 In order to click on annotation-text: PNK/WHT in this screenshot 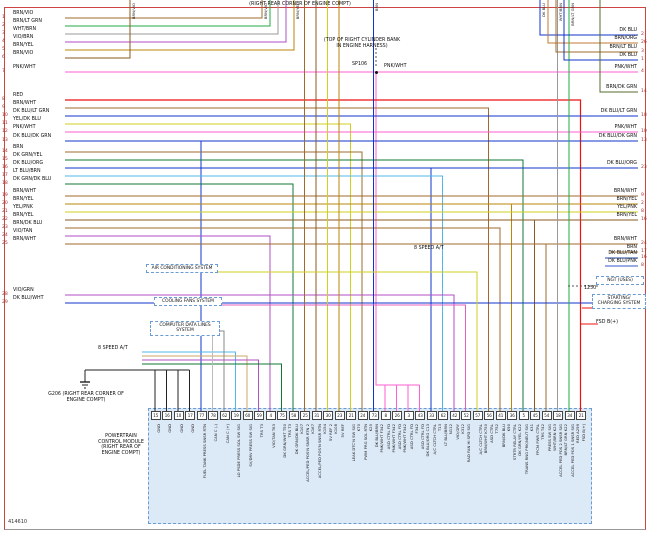, I will do `click(395, 66)`.